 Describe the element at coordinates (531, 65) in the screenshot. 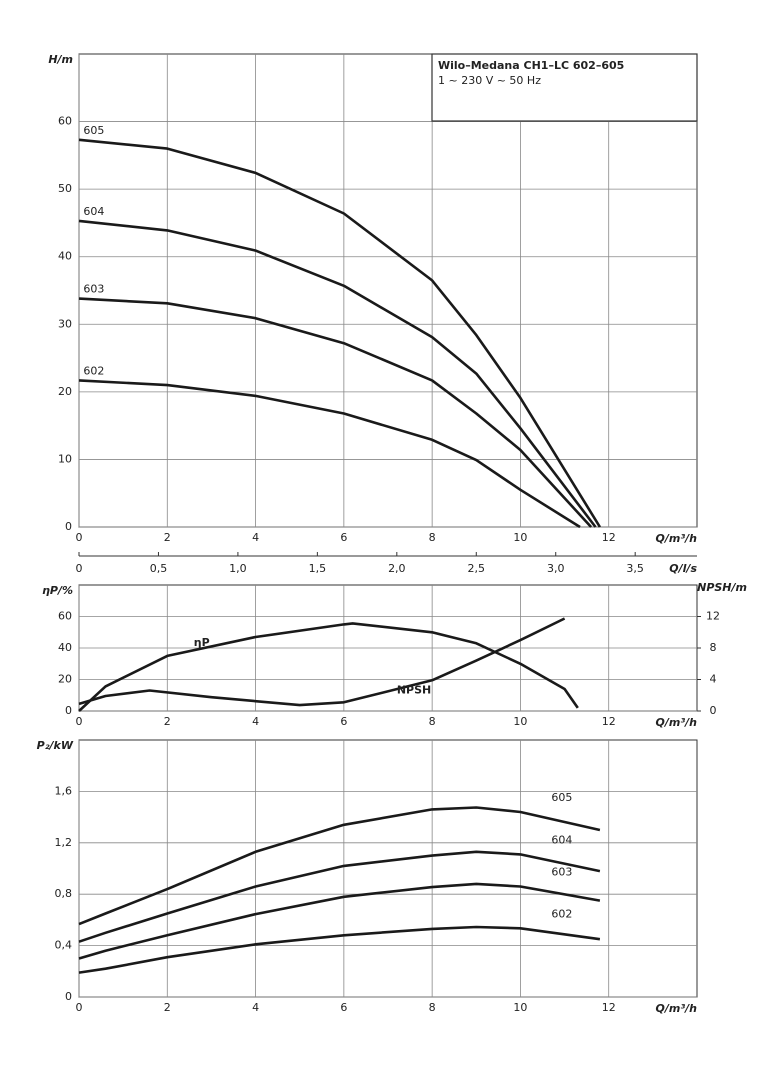

I see `chart-title: Wilo–Medana CH1–LC 602–605` at that location.